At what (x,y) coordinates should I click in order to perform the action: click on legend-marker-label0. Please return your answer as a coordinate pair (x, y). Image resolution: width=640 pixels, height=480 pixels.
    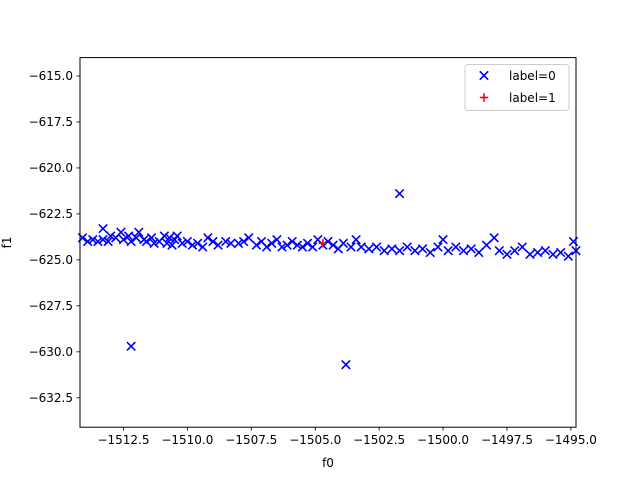
    Looking at the image, I should click on (484, 75).